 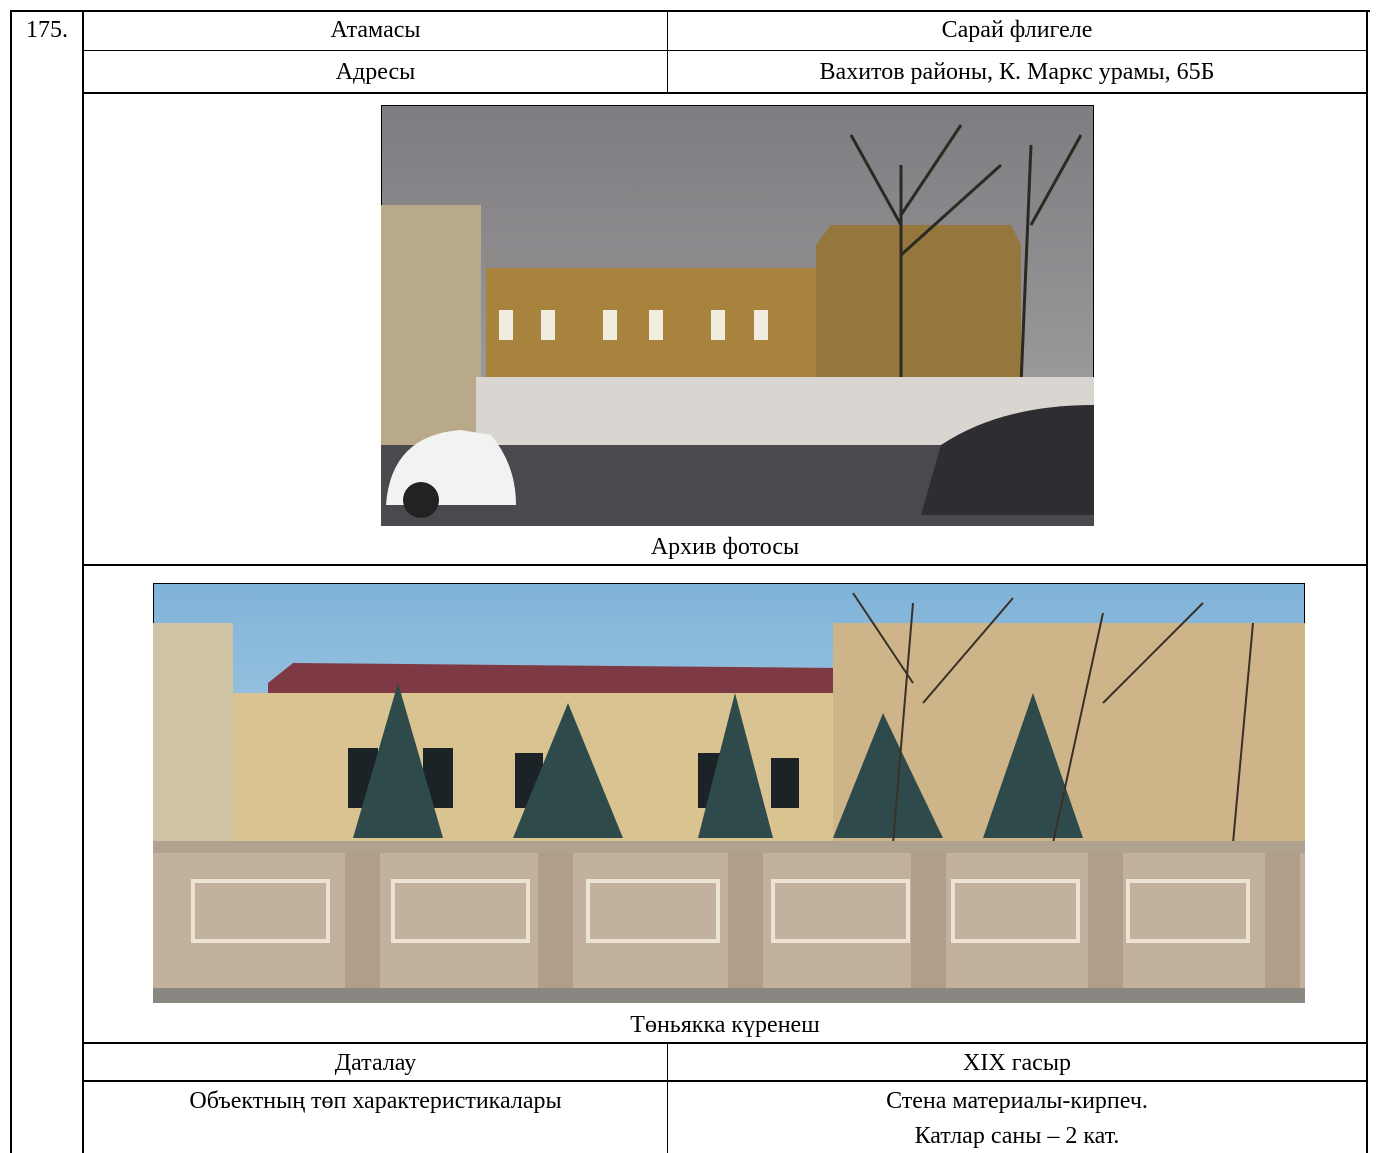 What do you see at coordinates (375, 30) in the screenshot?
I see `label: Атамасы` at bounding box center [375, 30].